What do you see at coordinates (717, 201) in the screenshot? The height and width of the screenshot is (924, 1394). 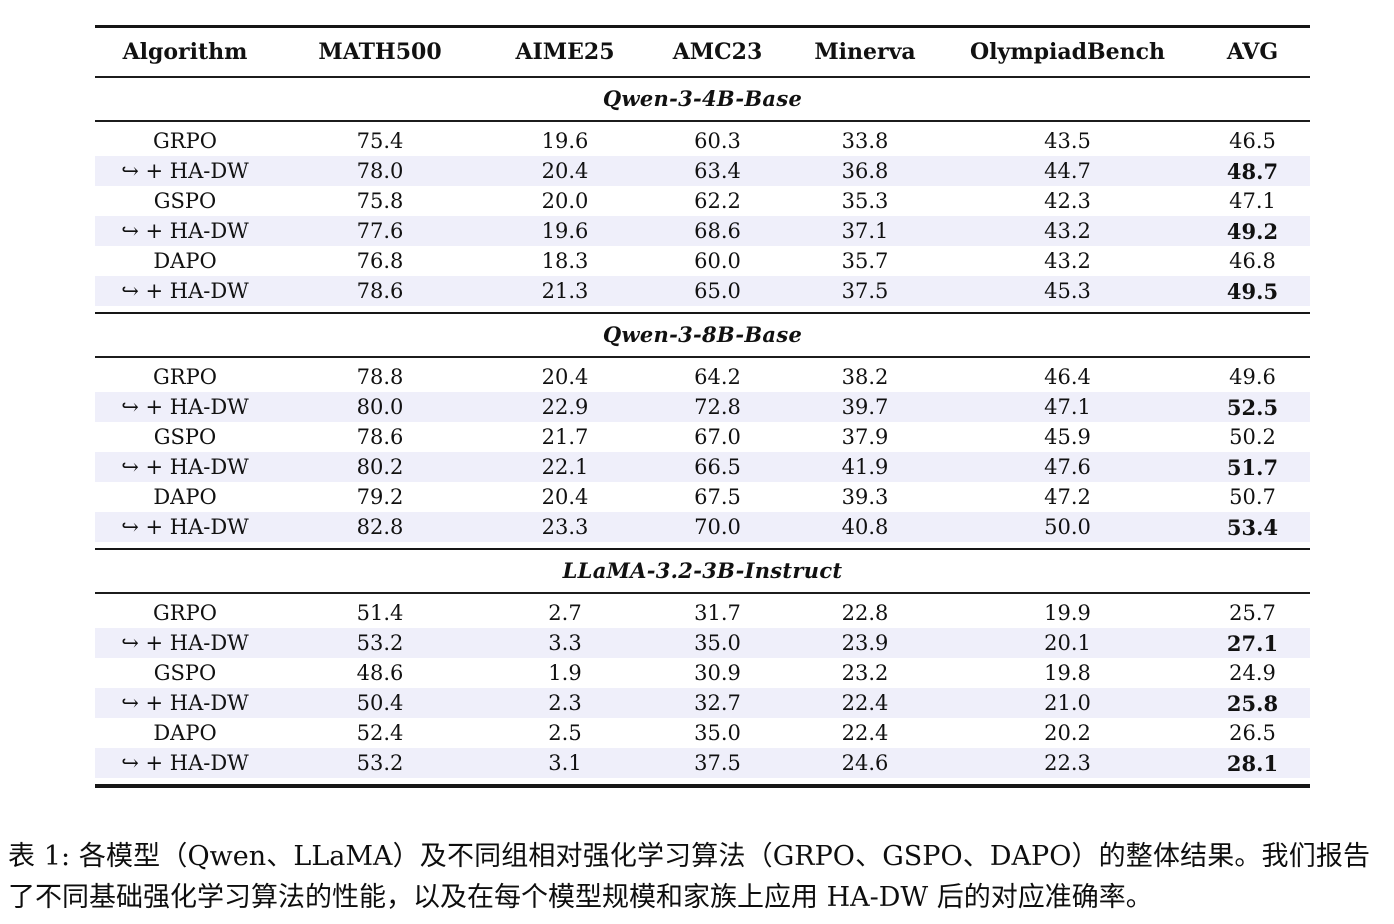 I see `cell-value: 62.2` at bounding box center [717, 201].